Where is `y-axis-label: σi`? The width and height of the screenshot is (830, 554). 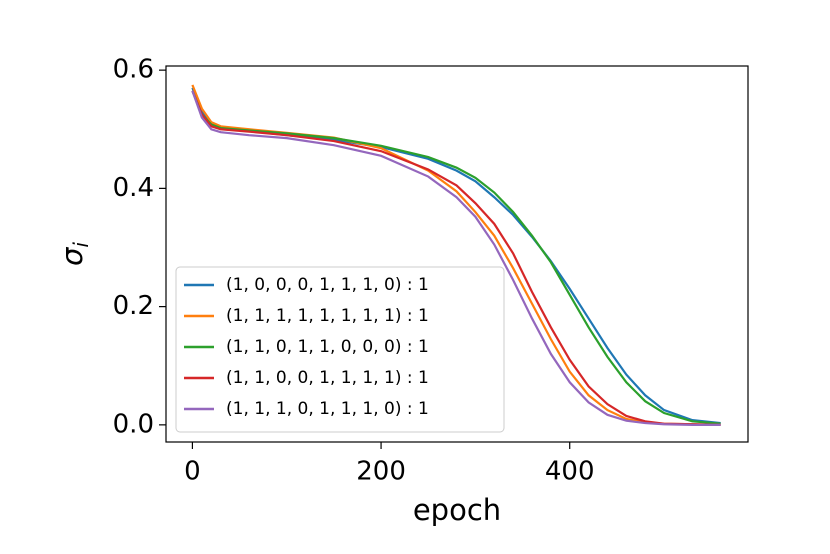 y-axis-label: σi is located at coordinates (74, 254).